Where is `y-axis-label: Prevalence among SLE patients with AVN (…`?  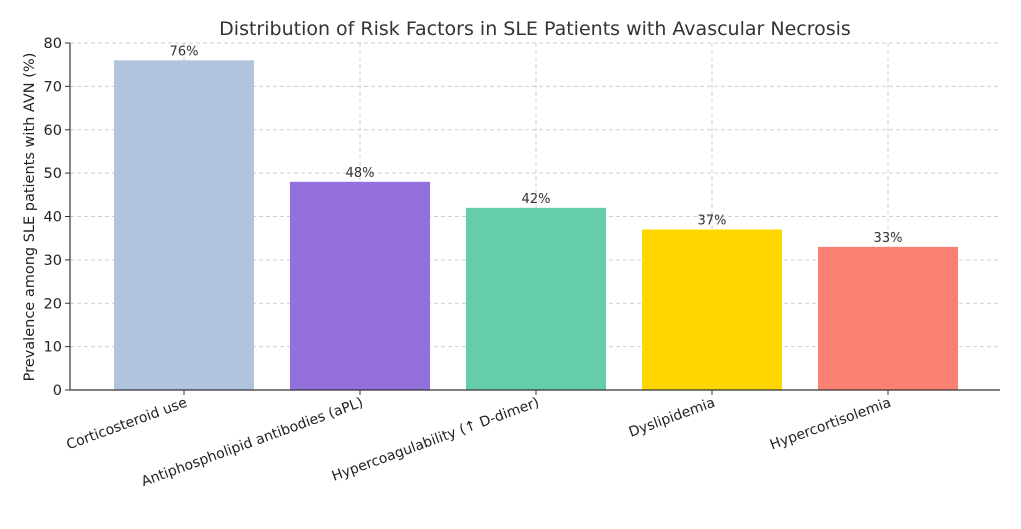 y-axis-label: Prevalence among SLE patients with AVN (… is located at coordinates (30, 217).